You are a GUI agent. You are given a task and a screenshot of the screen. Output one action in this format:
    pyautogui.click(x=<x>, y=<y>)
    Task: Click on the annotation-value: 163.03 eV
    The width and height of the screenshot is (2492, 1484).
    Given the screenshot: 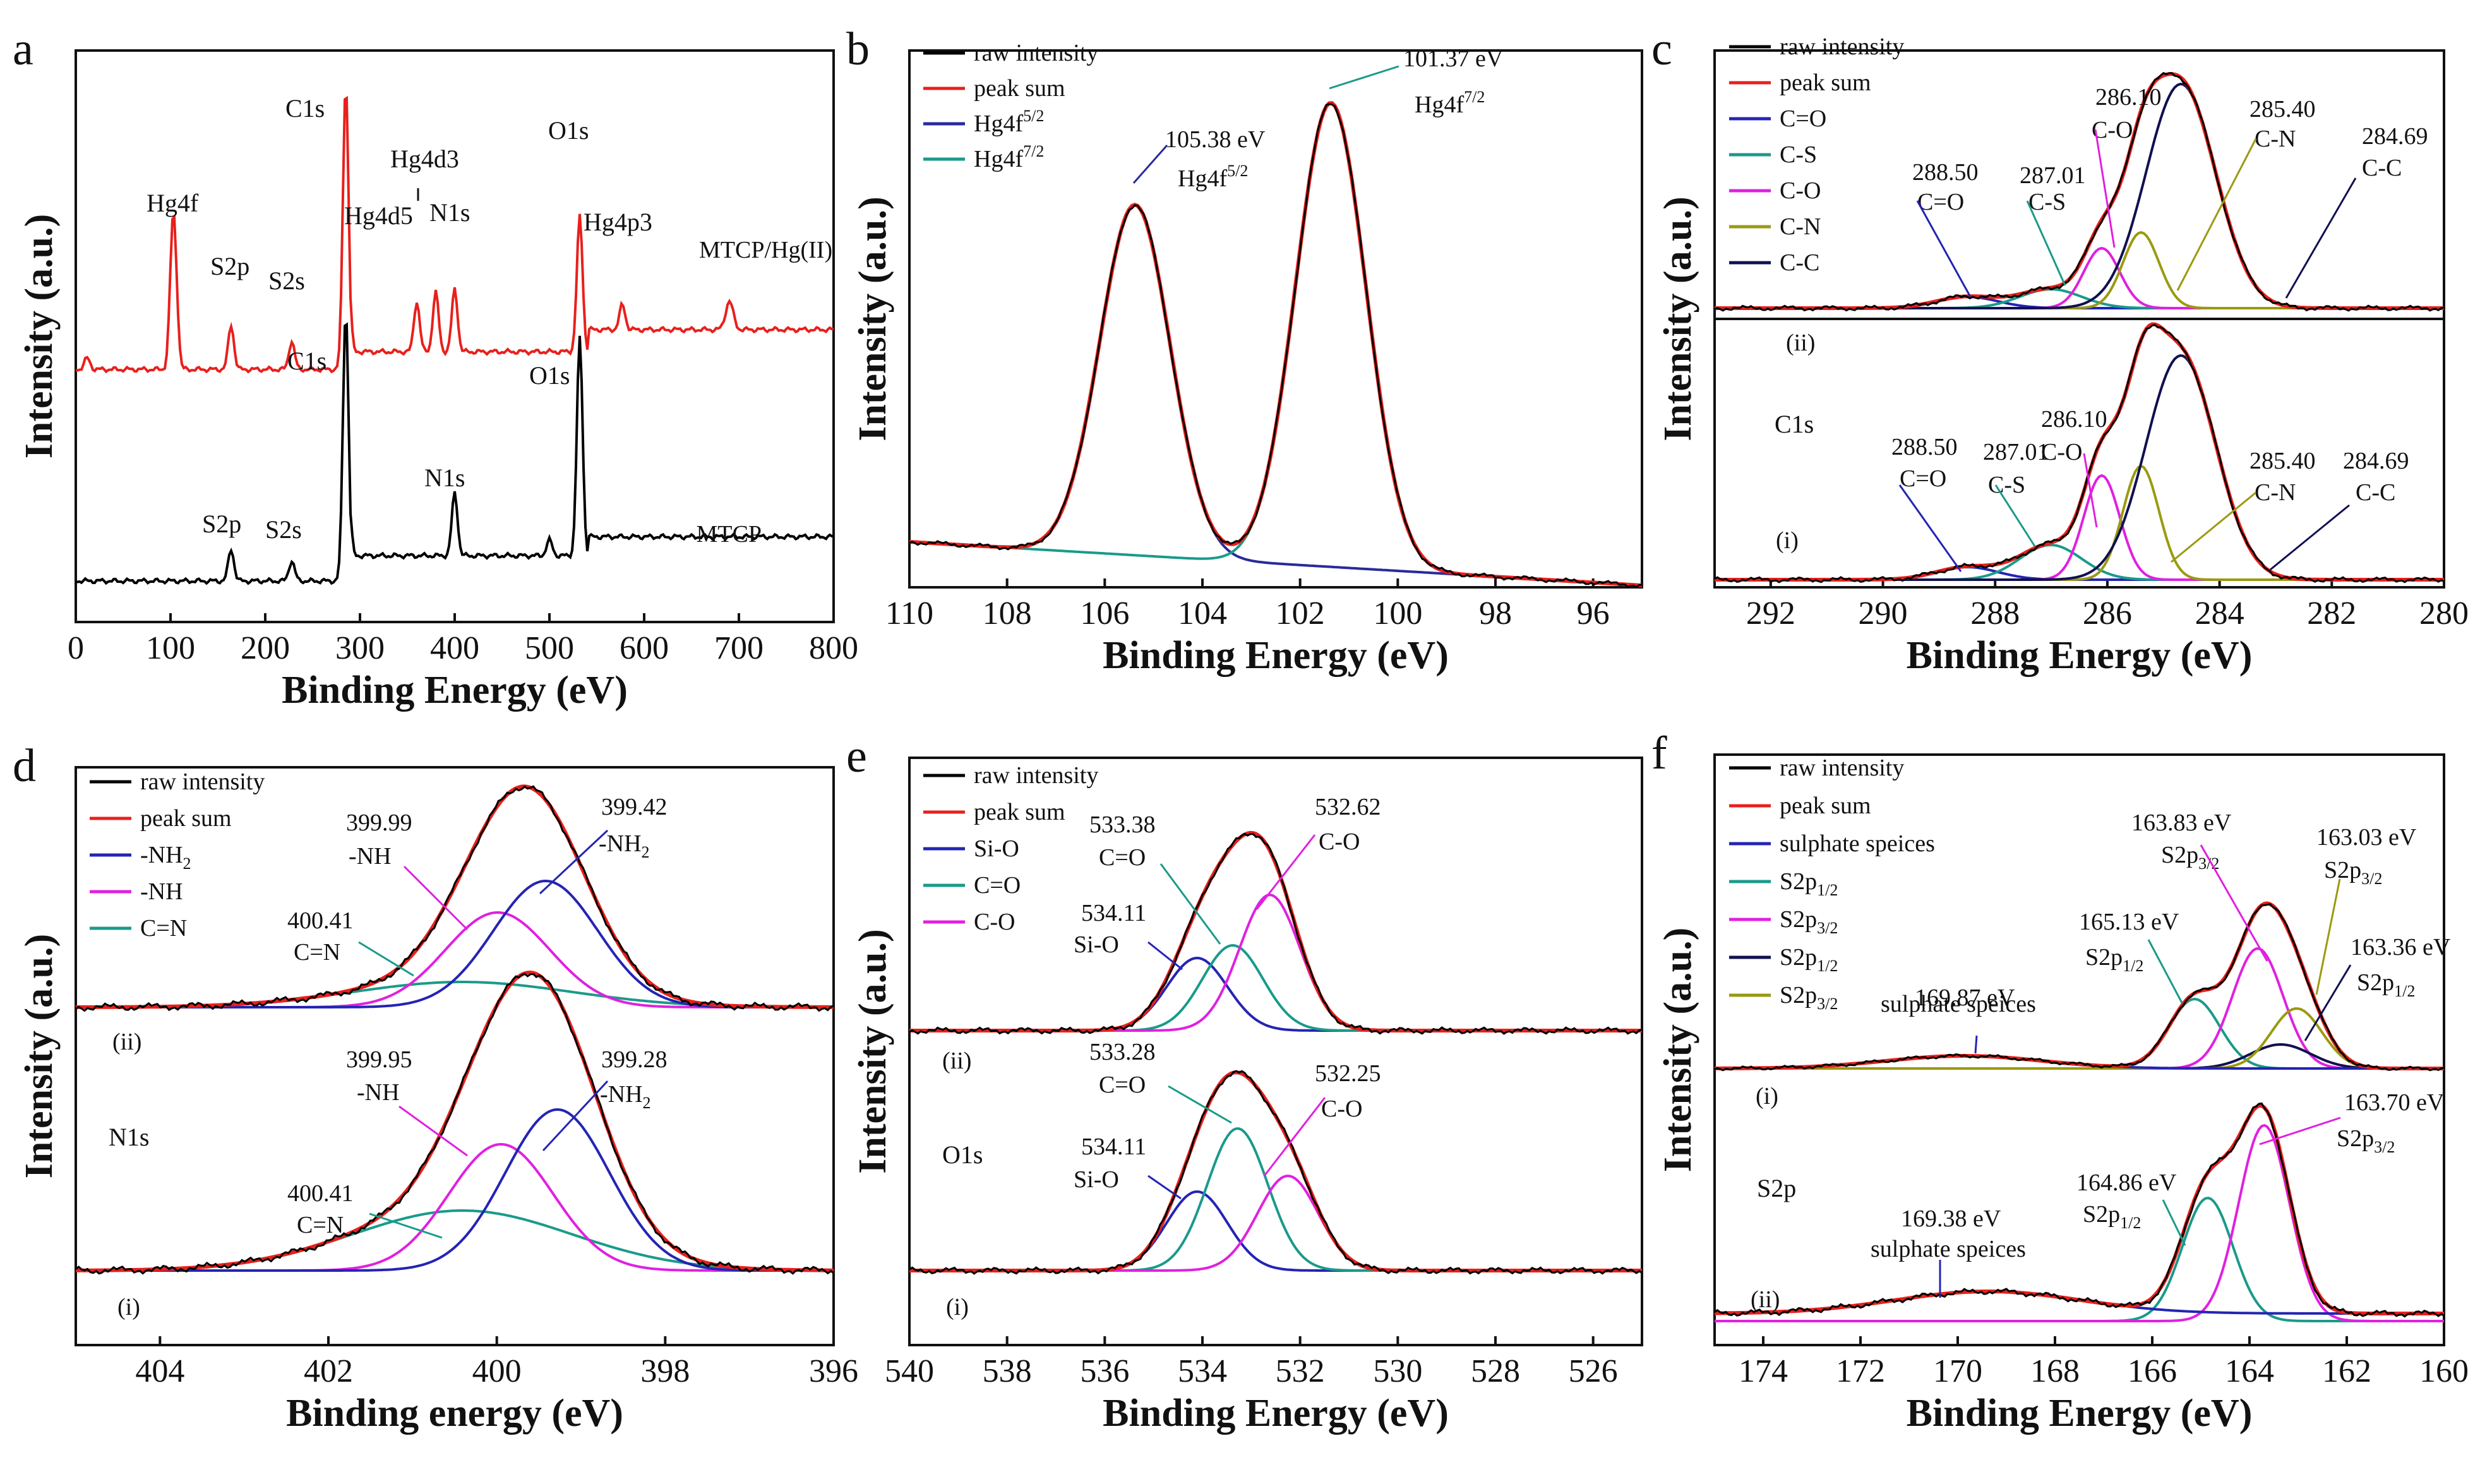 What is the action you would take?
    pyautogui.click(x=2367, y=837)
    